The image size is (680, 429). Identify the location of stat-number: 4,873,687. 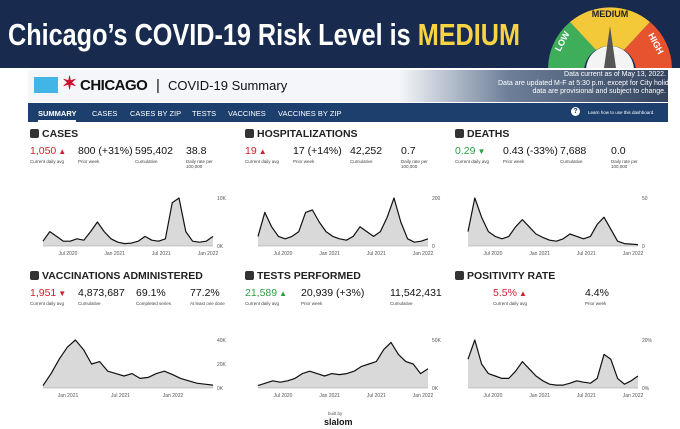
(101, 293).